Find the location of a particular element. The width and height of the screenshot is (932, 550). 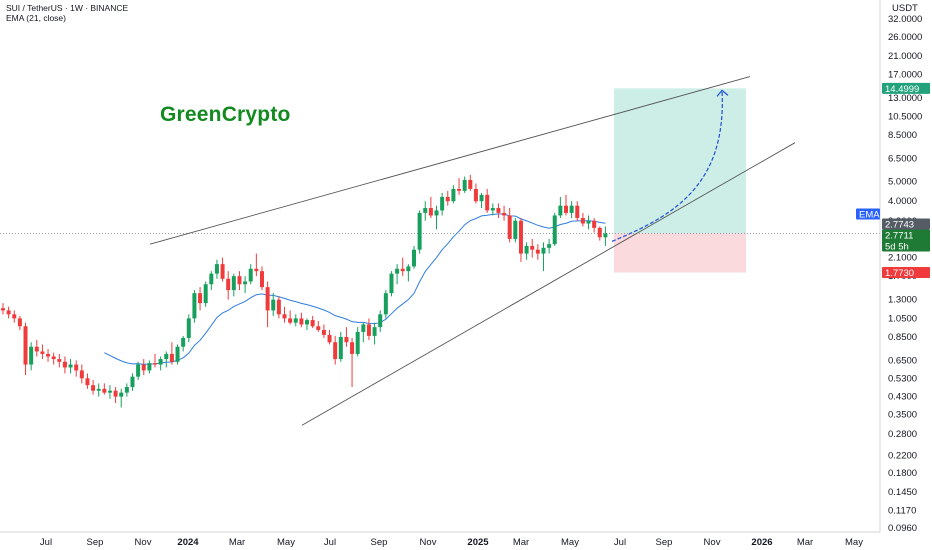

price-tick: 0.1800 is located at coordinates (902, 473).